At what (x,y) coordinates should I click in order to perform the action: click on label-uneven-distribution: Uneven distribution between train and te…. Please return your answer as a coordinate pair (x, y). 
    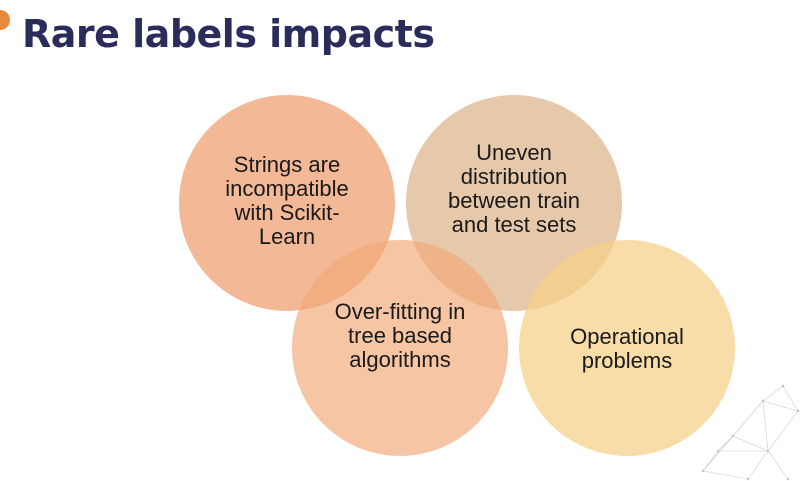
    Looking at the image, I should click on (514, 188).